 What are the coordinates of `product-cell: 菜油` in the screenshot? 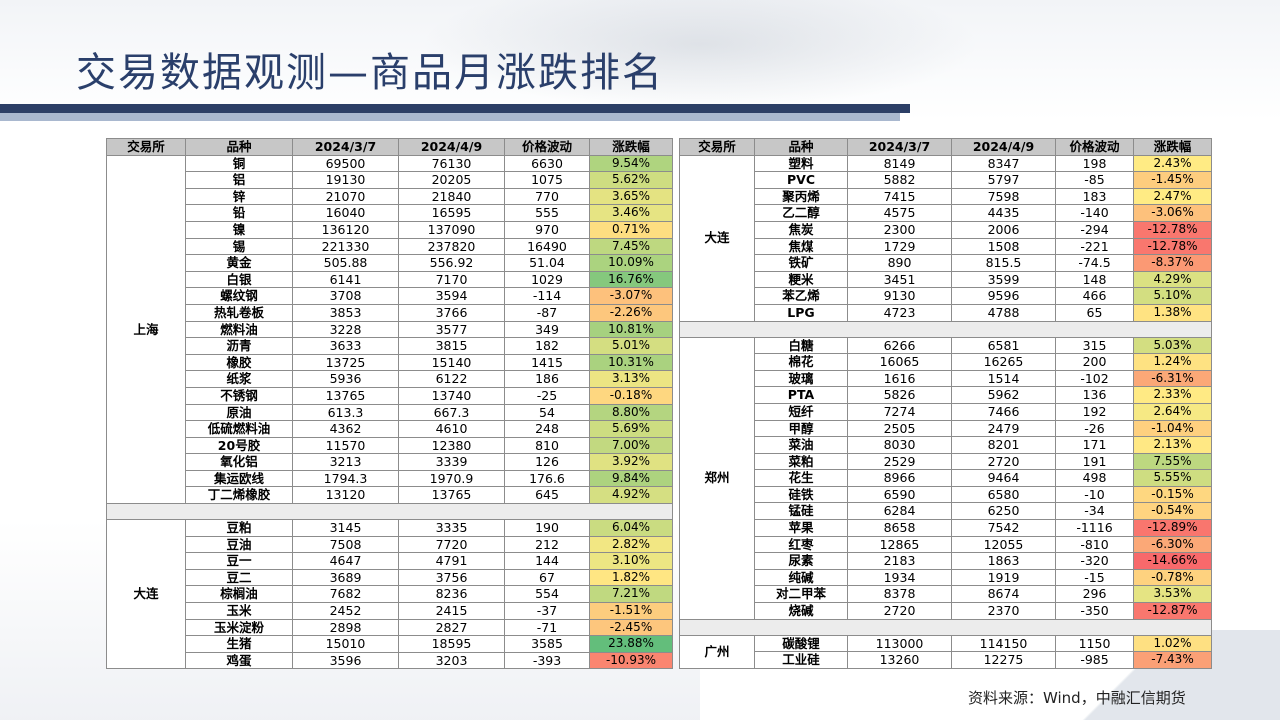 It's located at (801, 445).